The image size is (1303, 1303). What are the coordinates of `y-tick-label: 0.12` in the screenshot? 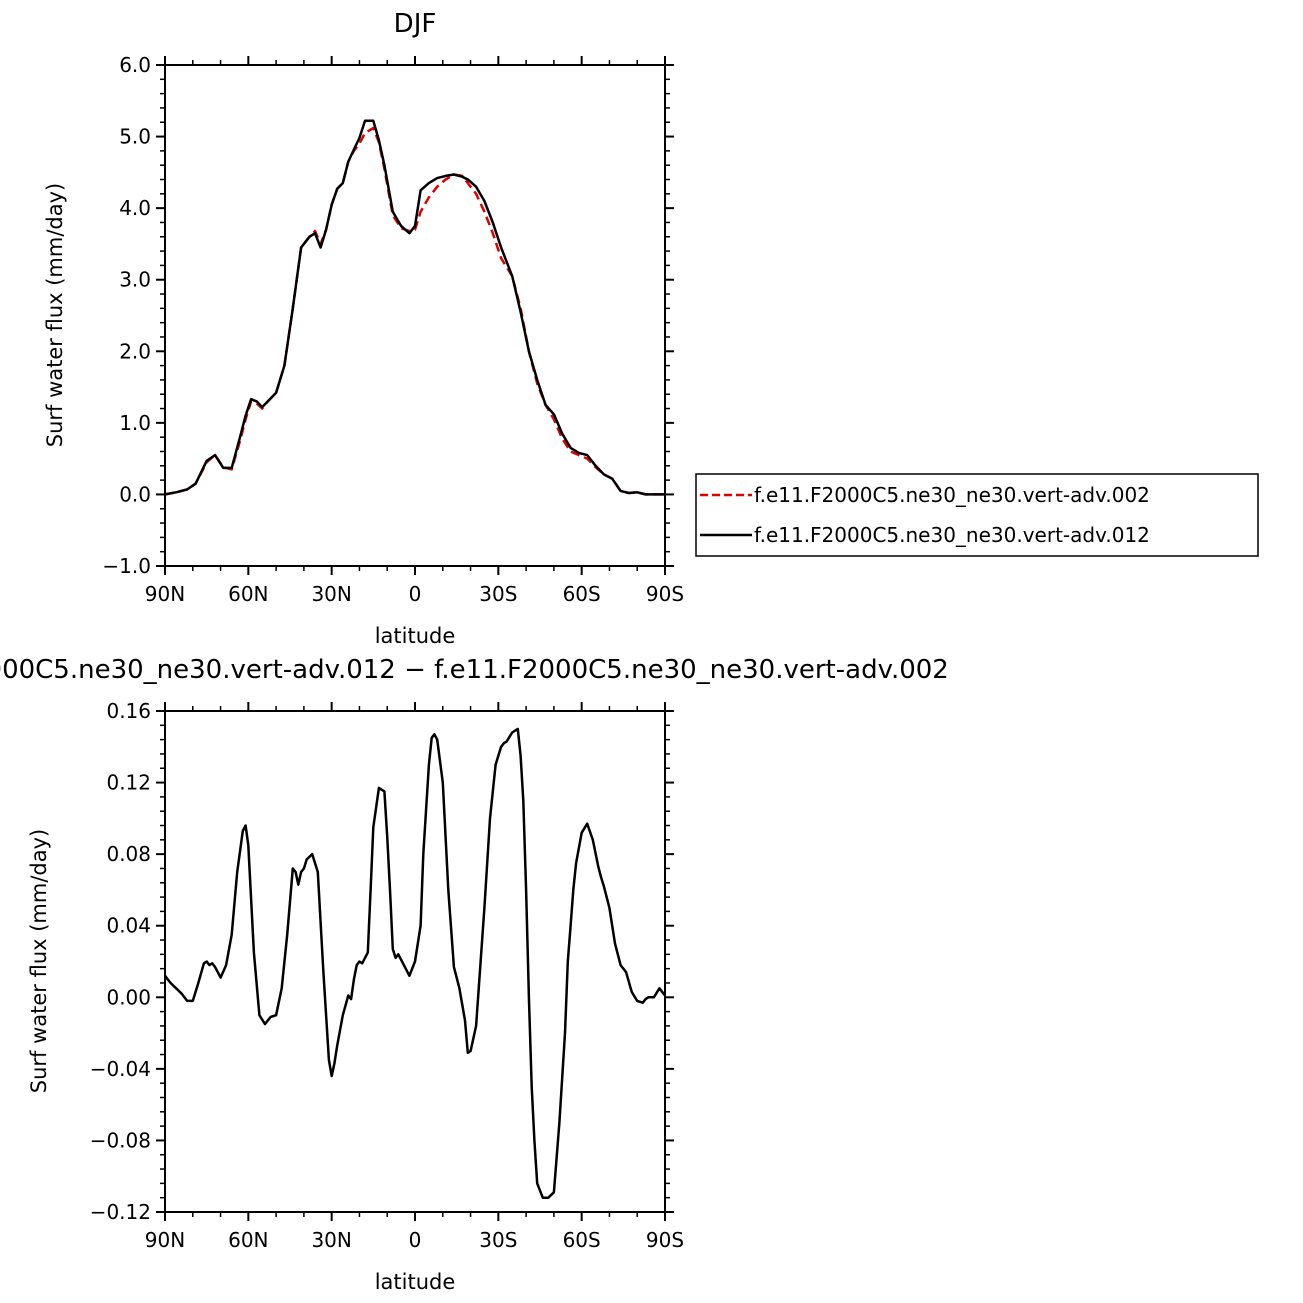 It's located at (128, 783).